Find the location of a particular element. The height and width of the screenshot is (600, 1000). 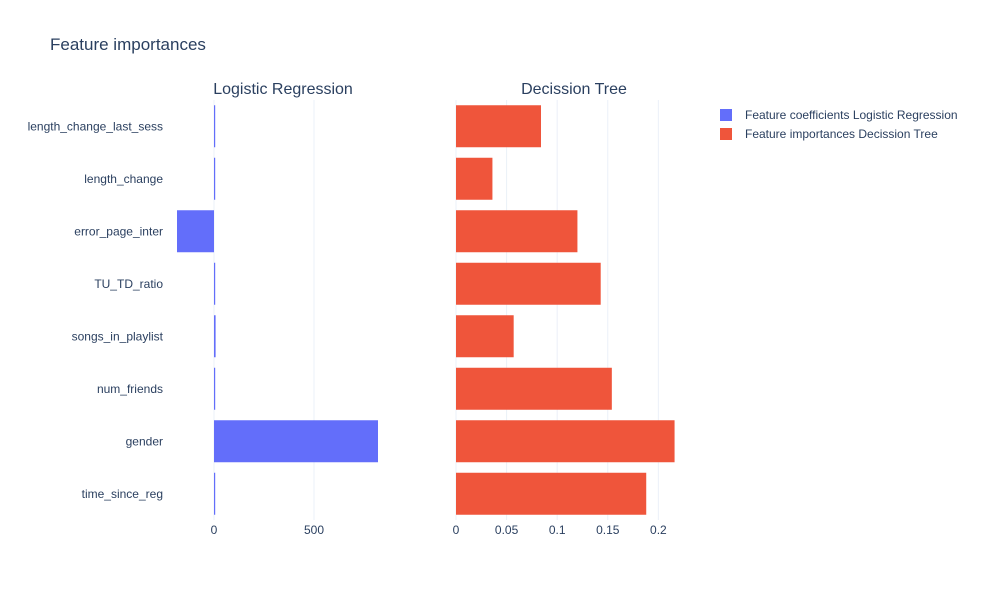

x-tick-label: 0.05 is located at coordinates (507, 530).